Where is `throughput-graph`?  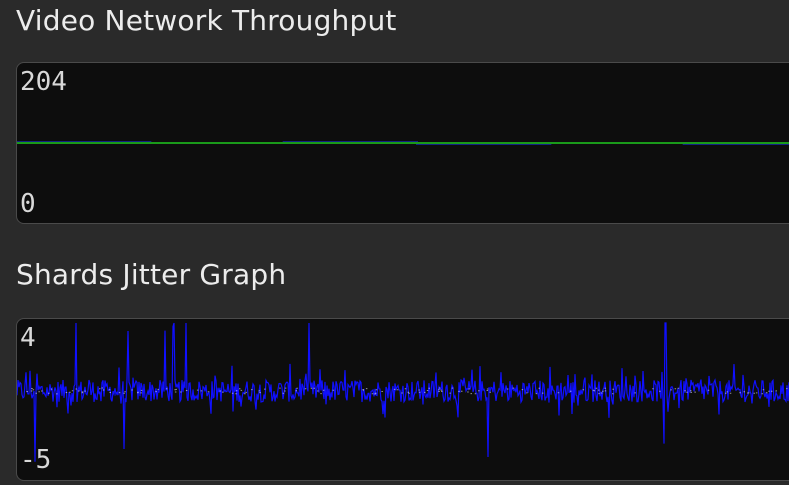 throughput-graph is located at coordinates (403, 143).